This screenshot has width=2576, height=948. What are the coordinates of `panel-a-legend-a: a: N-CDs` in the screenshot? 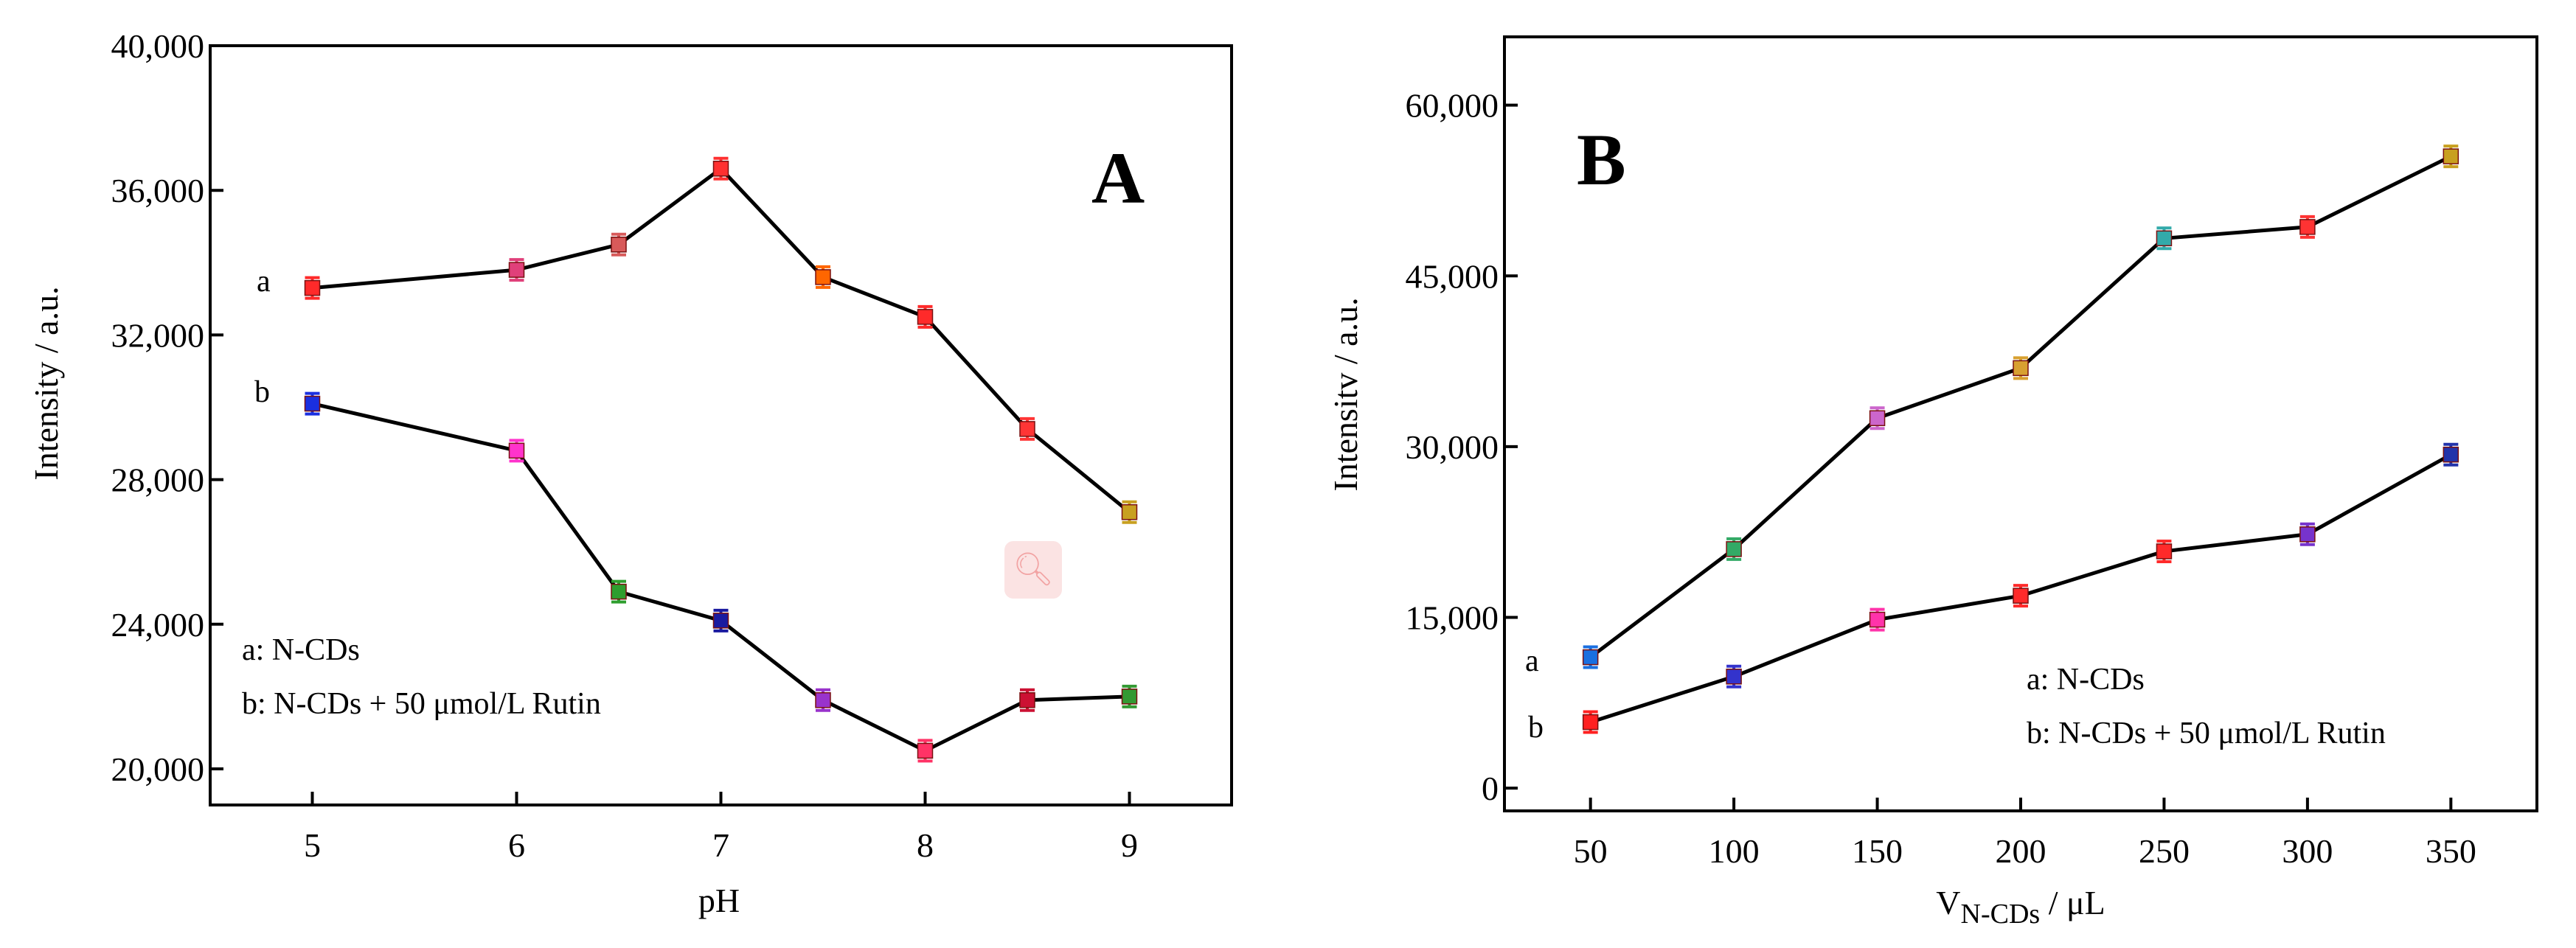 It's located at (301, 650).